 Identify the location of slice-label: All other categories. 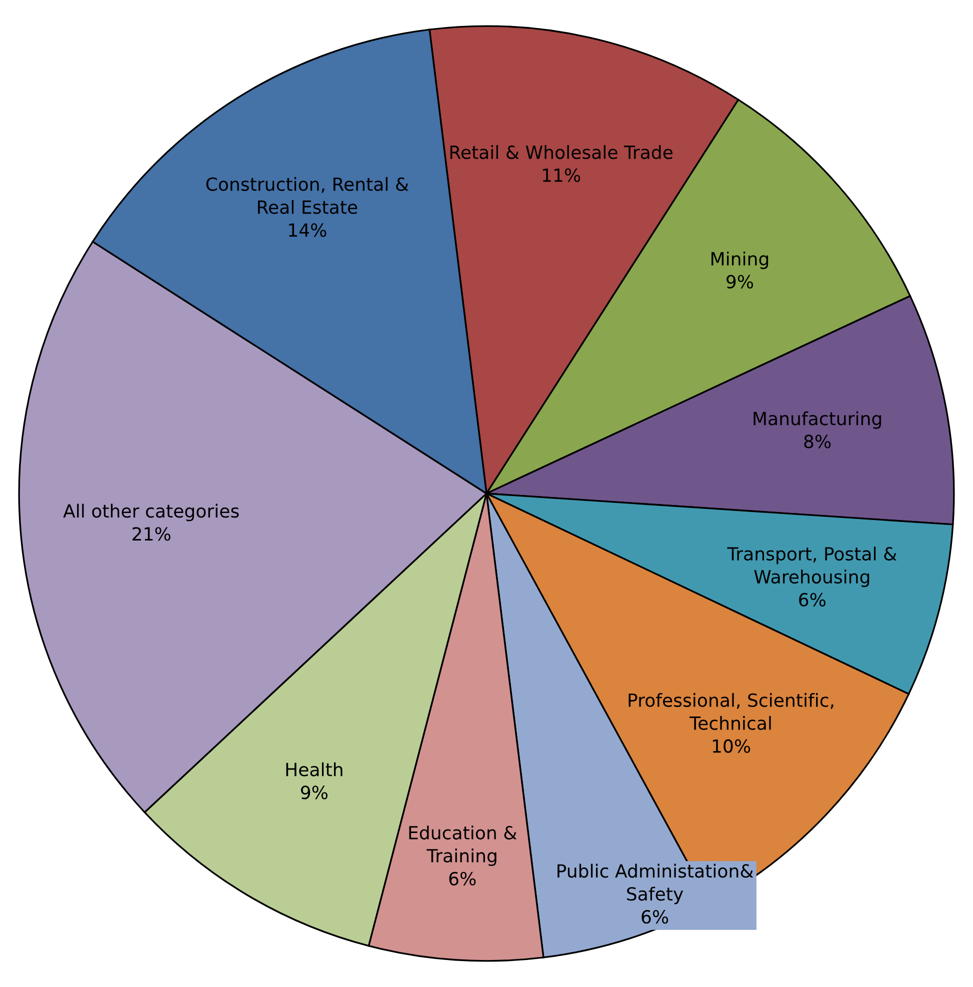
(151, 513).